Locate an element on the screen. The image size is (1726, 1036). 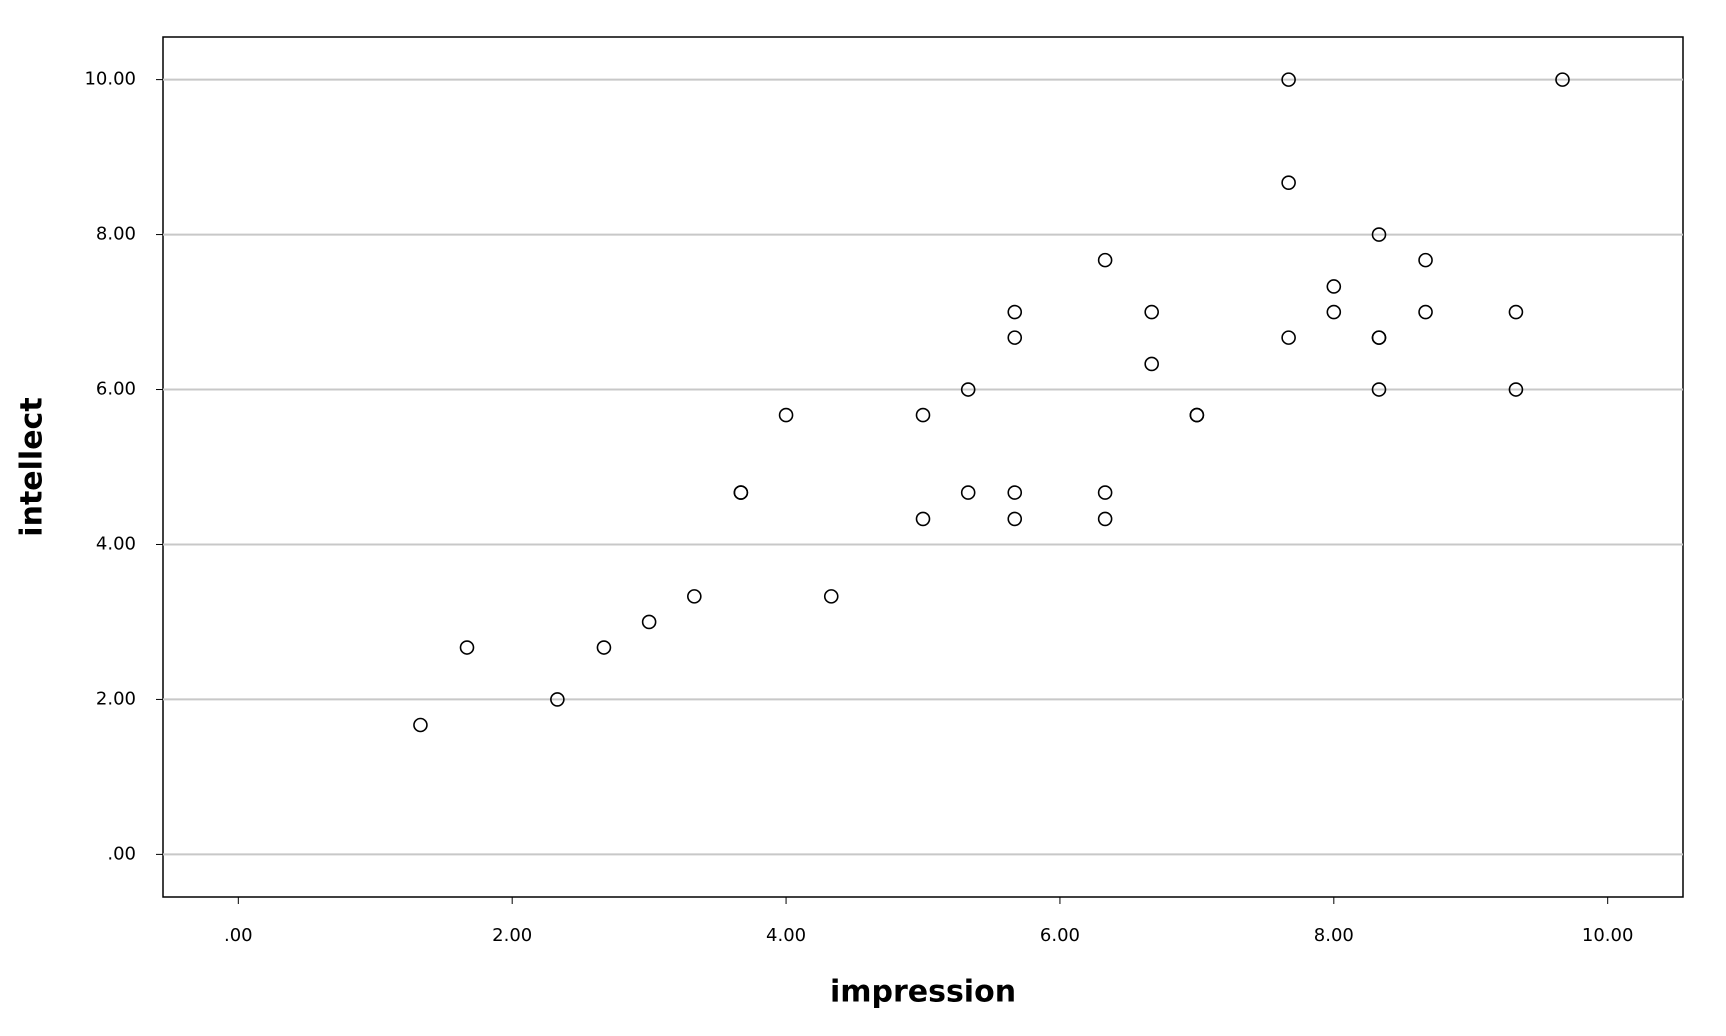
y-tick-label: .00 is located at coordinates (121, 853).